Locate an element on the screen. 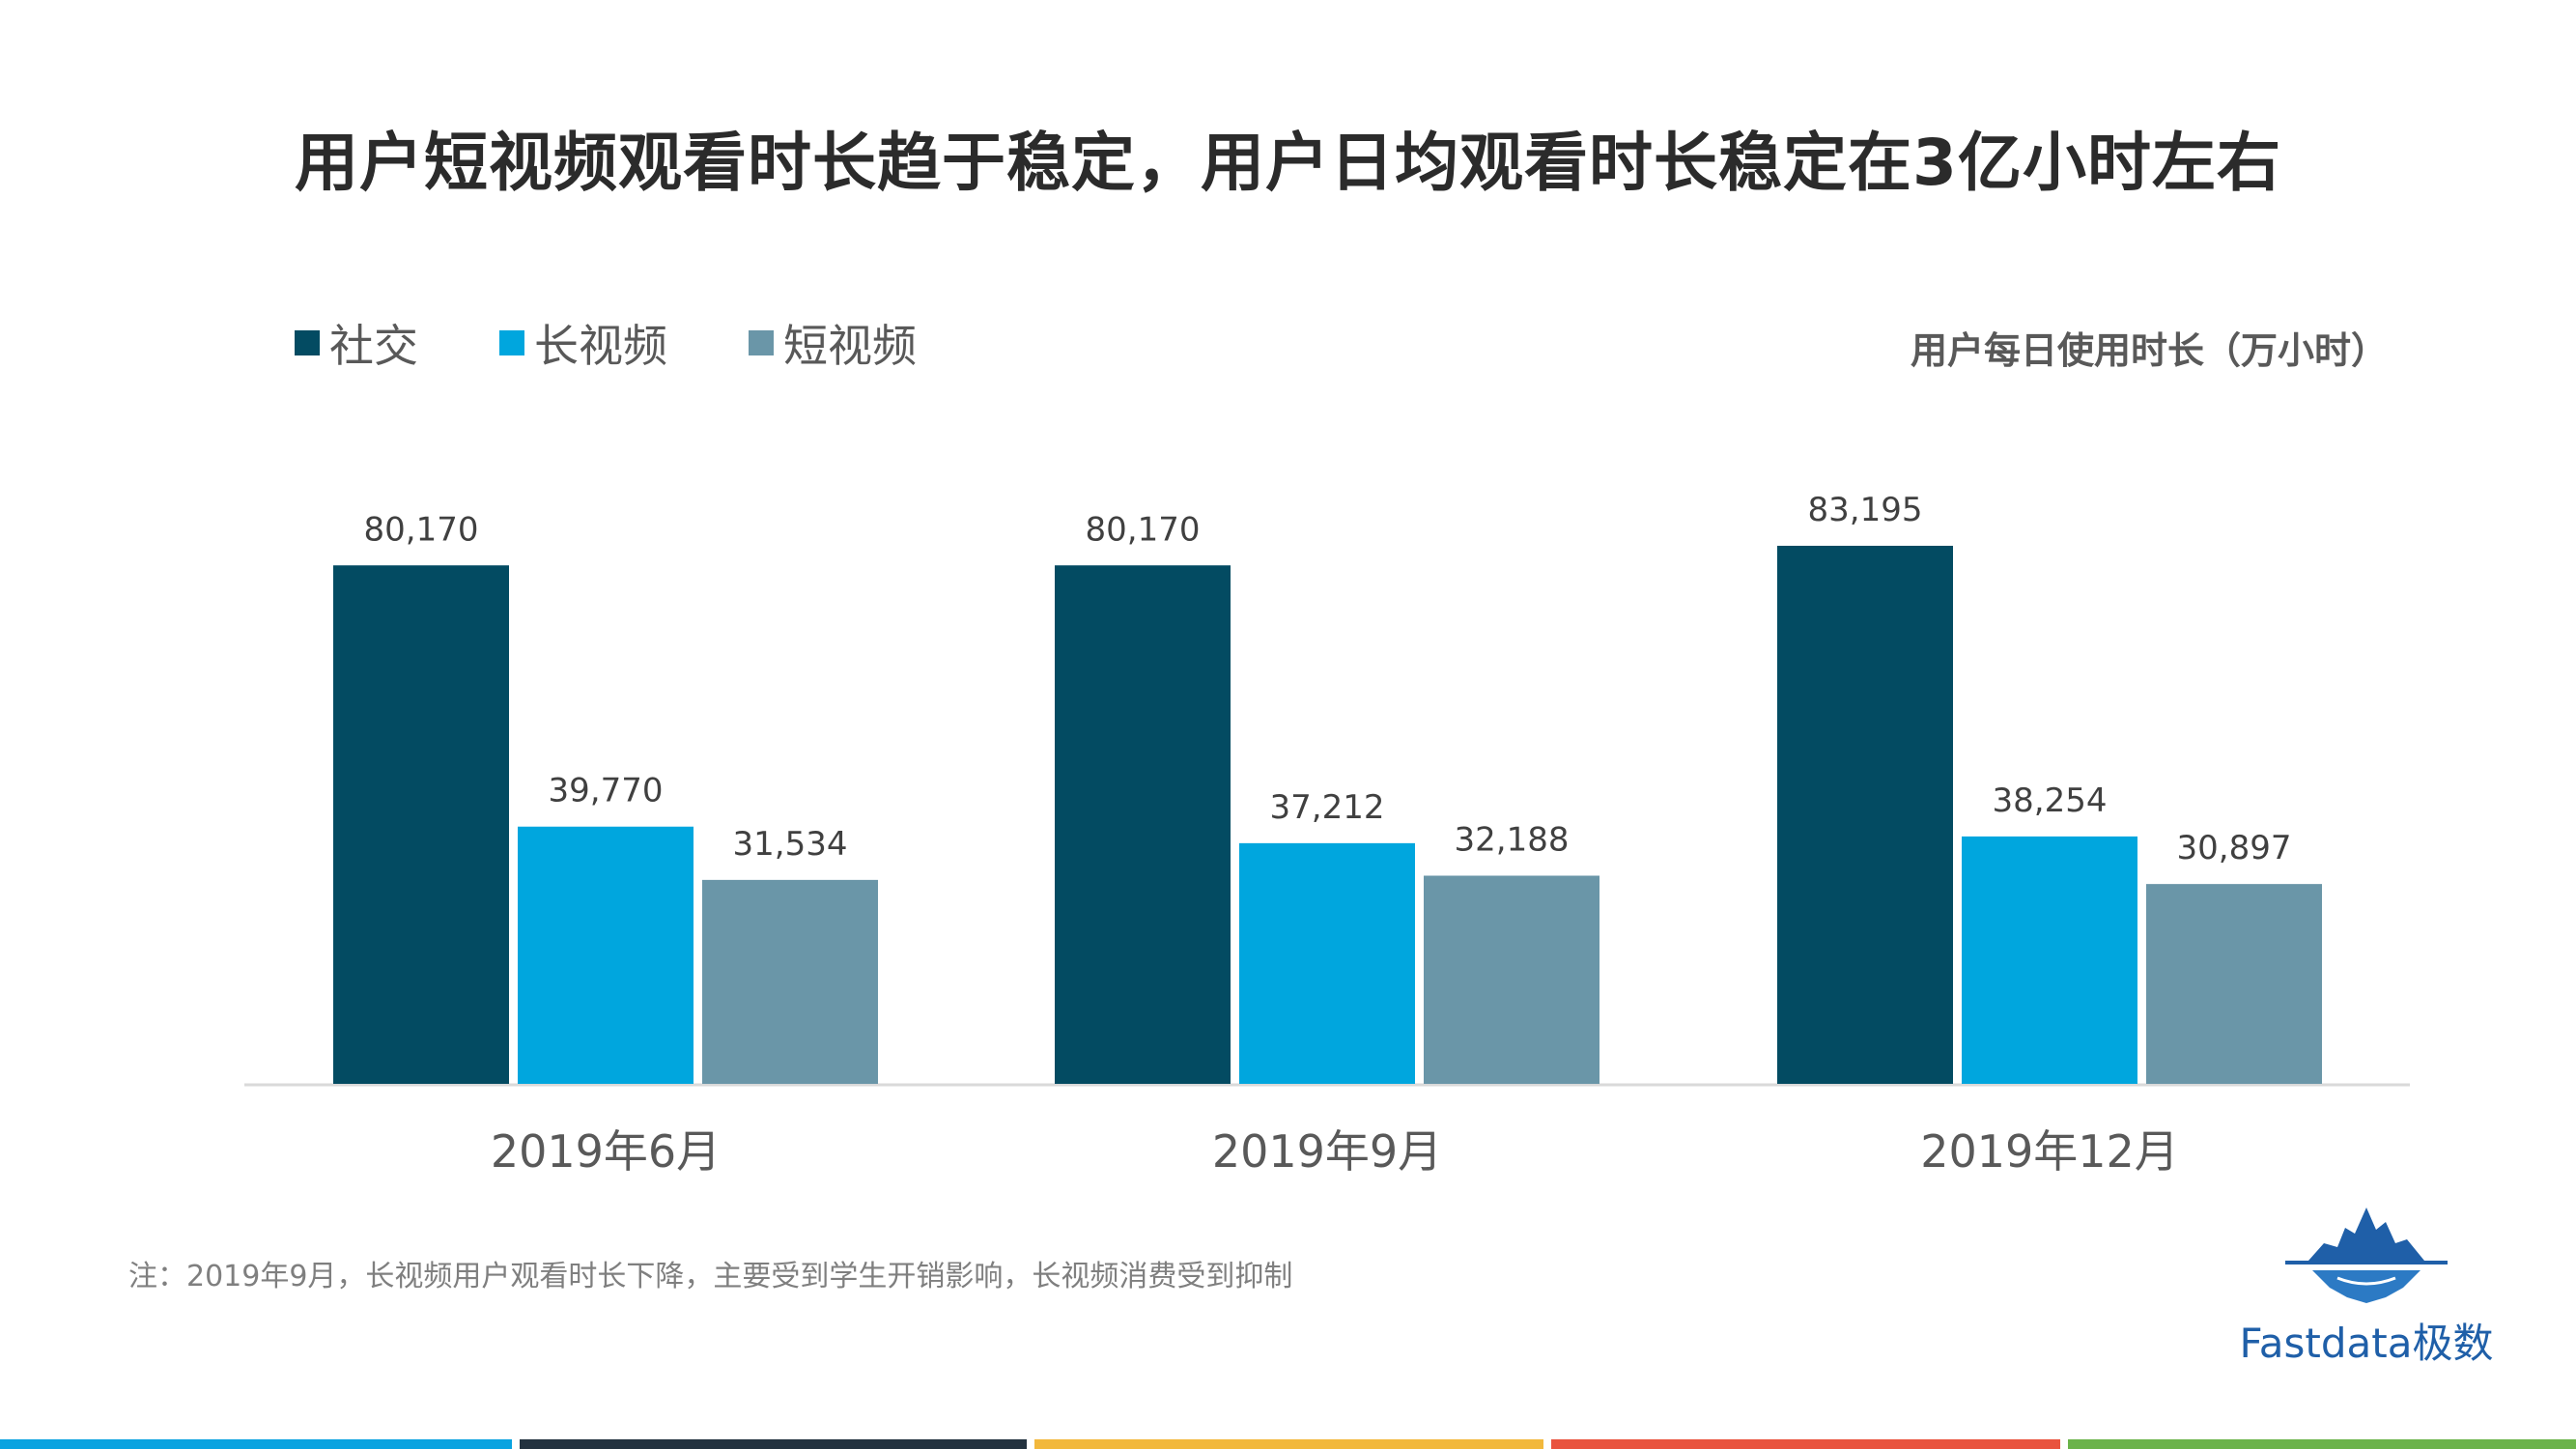 This screenshot has height=1449, width=2576. iceberg-logo-icon is located at coordinates (2366, 1255).